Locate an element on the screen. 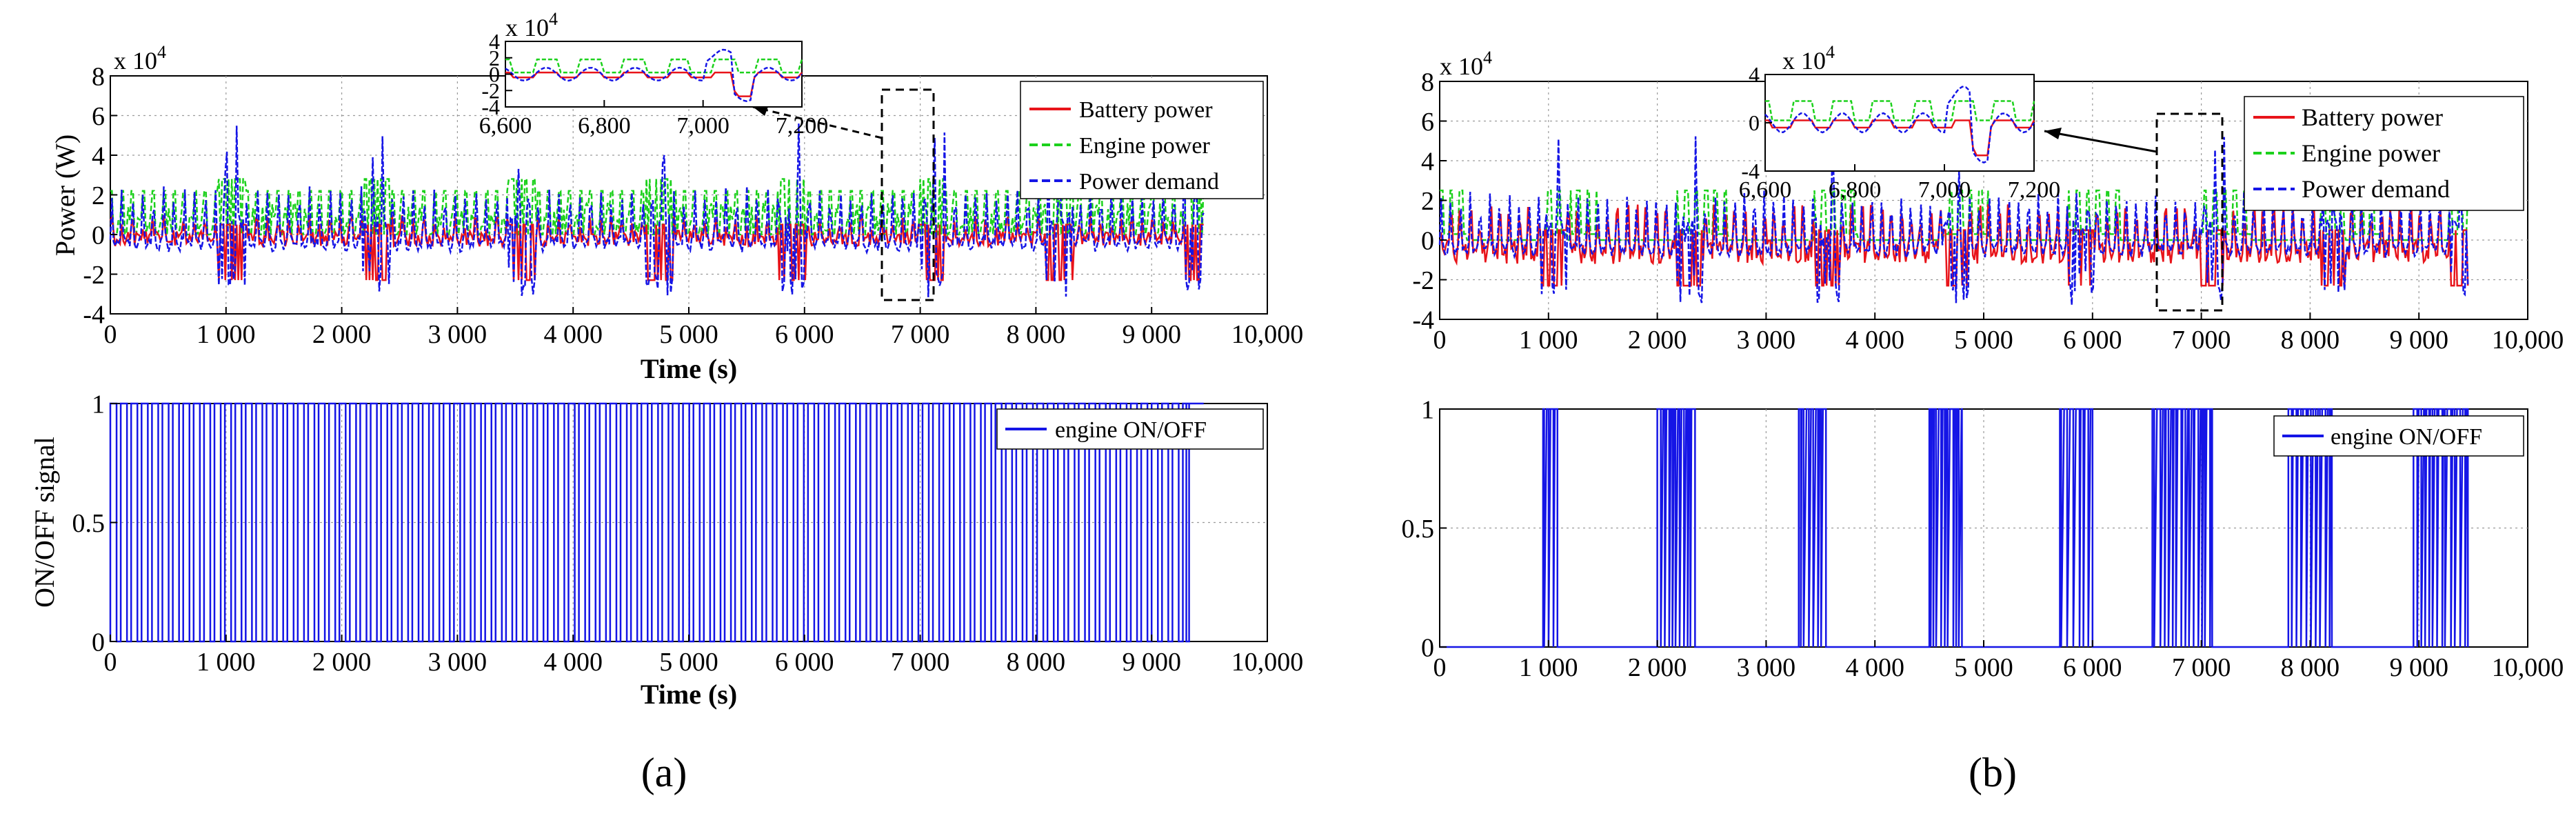 The image size is (2576, 816). legend: Battery power Engine power Power demand is located at coordinates (1142, 140).